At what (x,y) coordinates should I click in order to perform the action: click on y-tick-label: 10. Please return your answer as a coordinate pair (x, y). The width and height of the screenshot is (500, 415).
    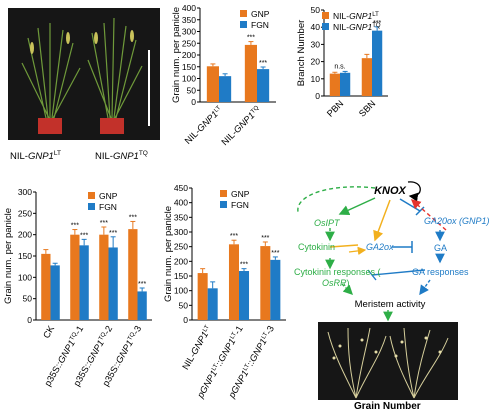
    Looking at the image, I should click on (316, 79).